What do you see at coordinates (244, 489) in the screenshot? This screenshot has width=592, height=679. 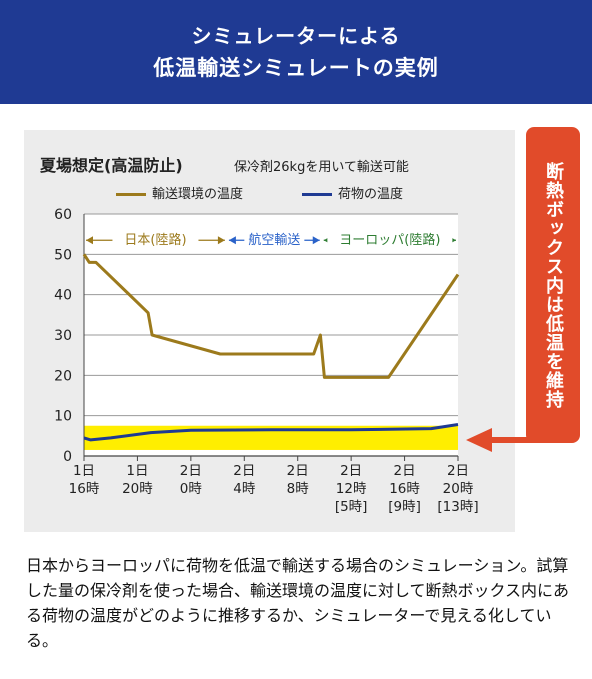 I see `x-tick-label: 4時` at bounding box center [244, 489].